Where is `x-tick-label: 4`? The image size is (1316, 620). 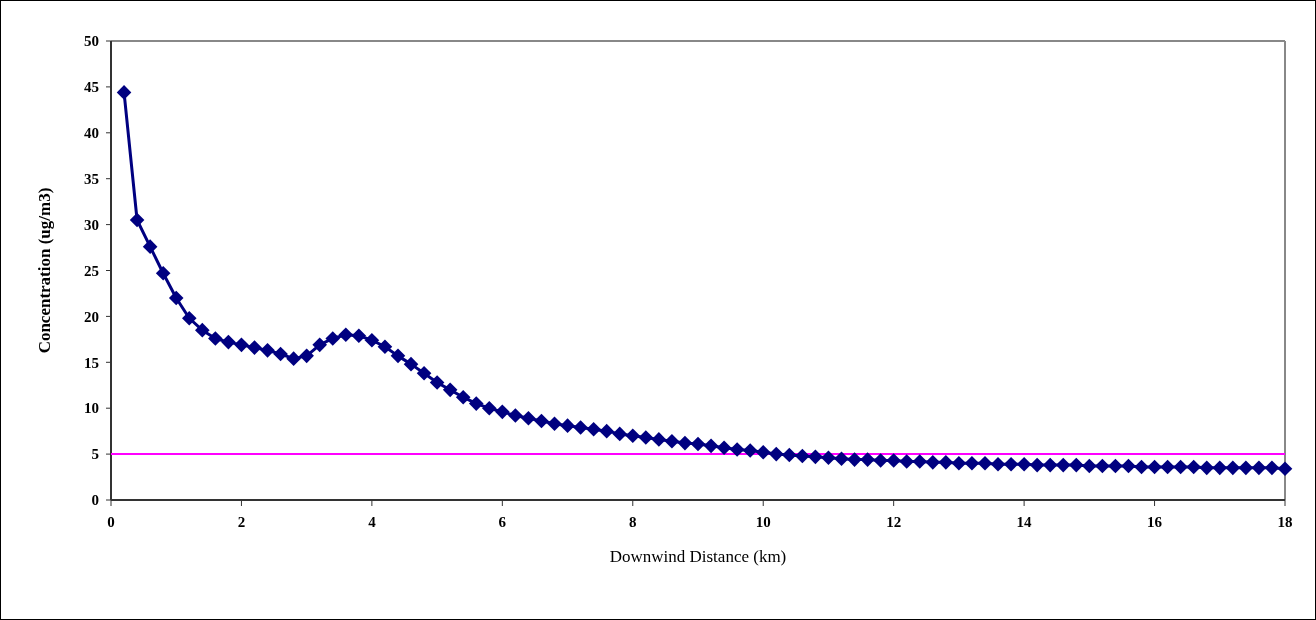
x-tick-label: 4 is located at coordinates (372, 522).